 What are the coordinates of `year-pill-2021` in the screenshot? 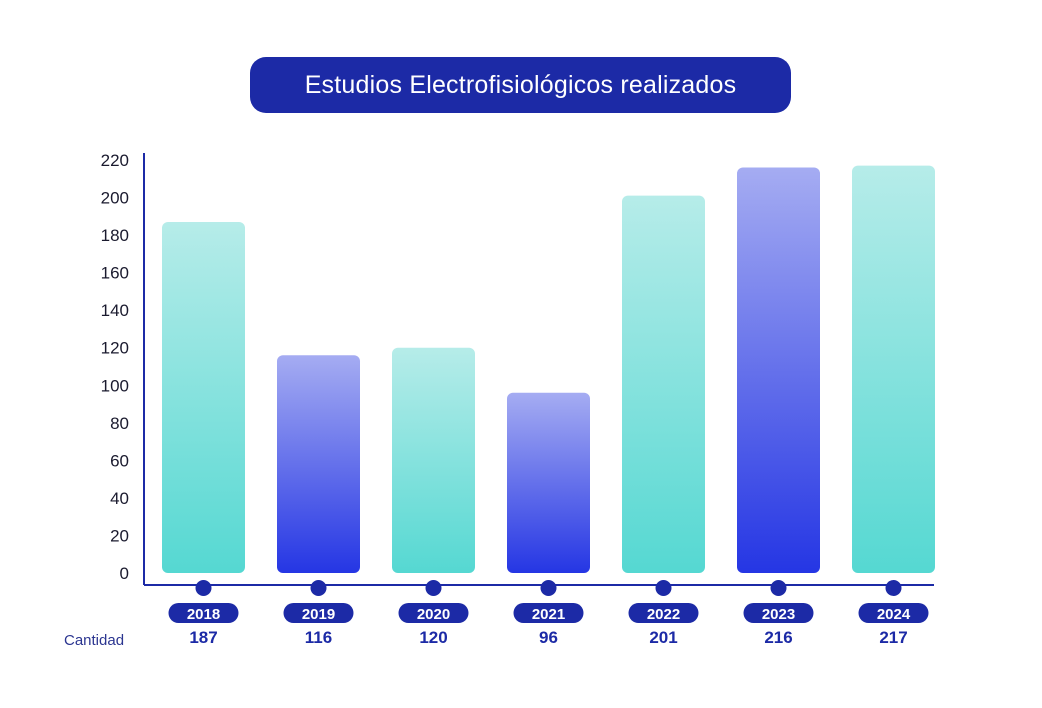 It's located at (548, 613).